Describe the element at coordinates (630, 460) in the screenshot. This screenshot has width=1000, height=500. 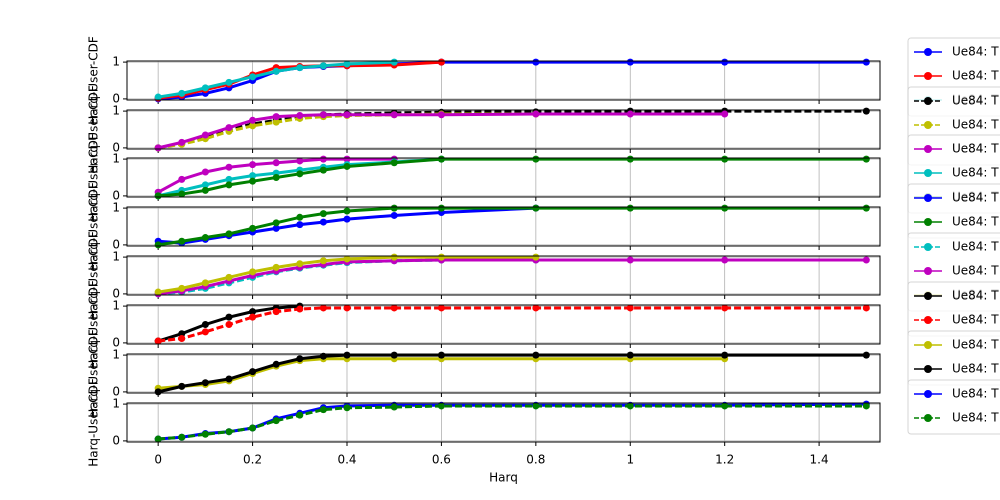
I see `x-tick-label: 1` at that location.